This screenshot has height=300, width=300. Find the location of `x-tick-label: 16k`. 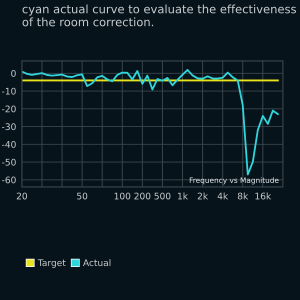

x-tick-label: 16k is located at coordinates (263, 196).